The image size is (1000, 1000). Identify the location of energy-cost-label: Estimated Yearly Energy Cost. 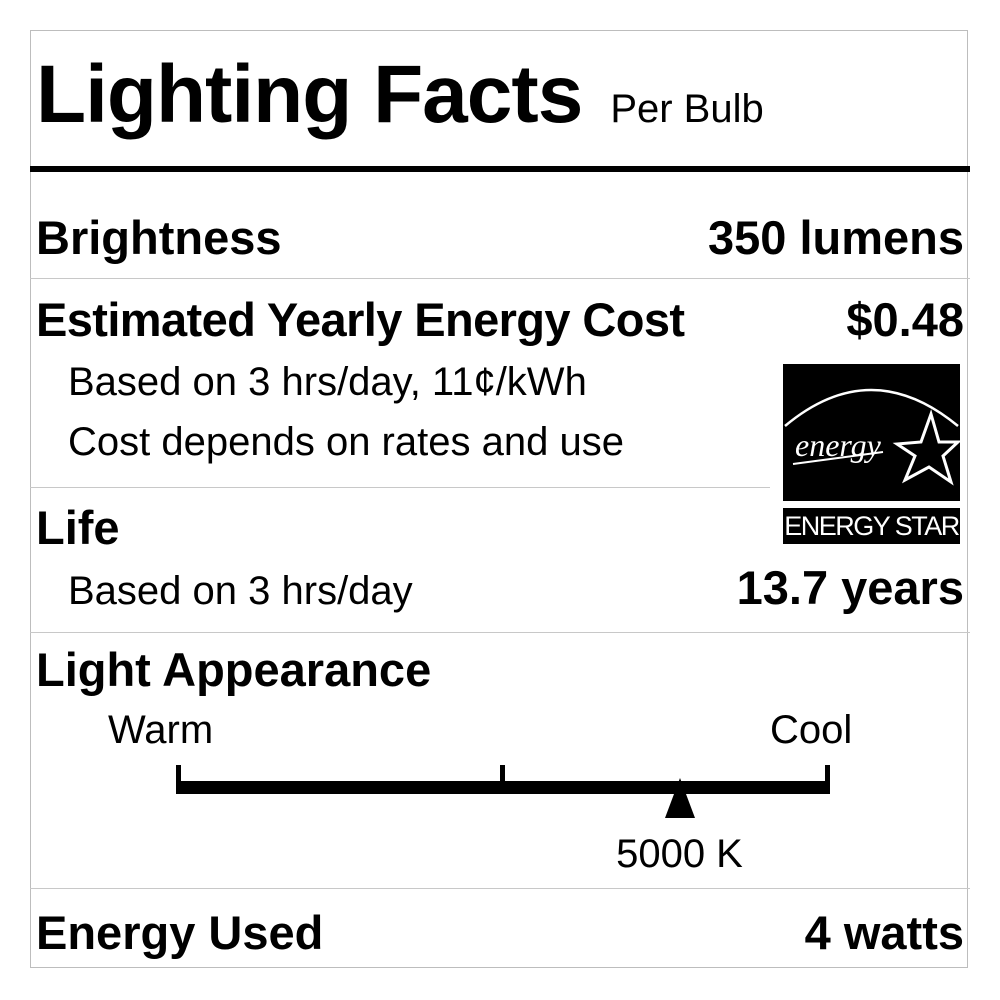
(360, 319).